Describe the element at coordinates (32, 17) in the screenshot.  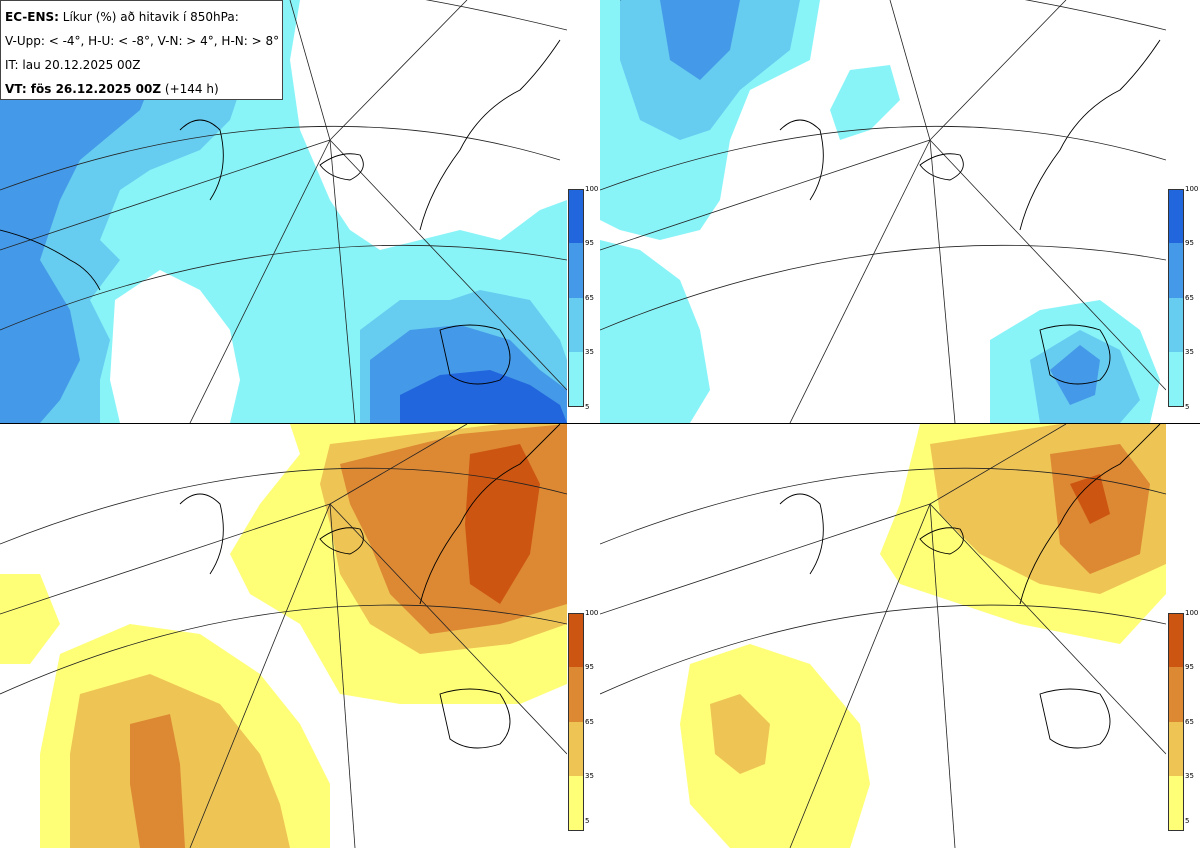
I see `legend-title-bold: EC-ENS:` at that location.